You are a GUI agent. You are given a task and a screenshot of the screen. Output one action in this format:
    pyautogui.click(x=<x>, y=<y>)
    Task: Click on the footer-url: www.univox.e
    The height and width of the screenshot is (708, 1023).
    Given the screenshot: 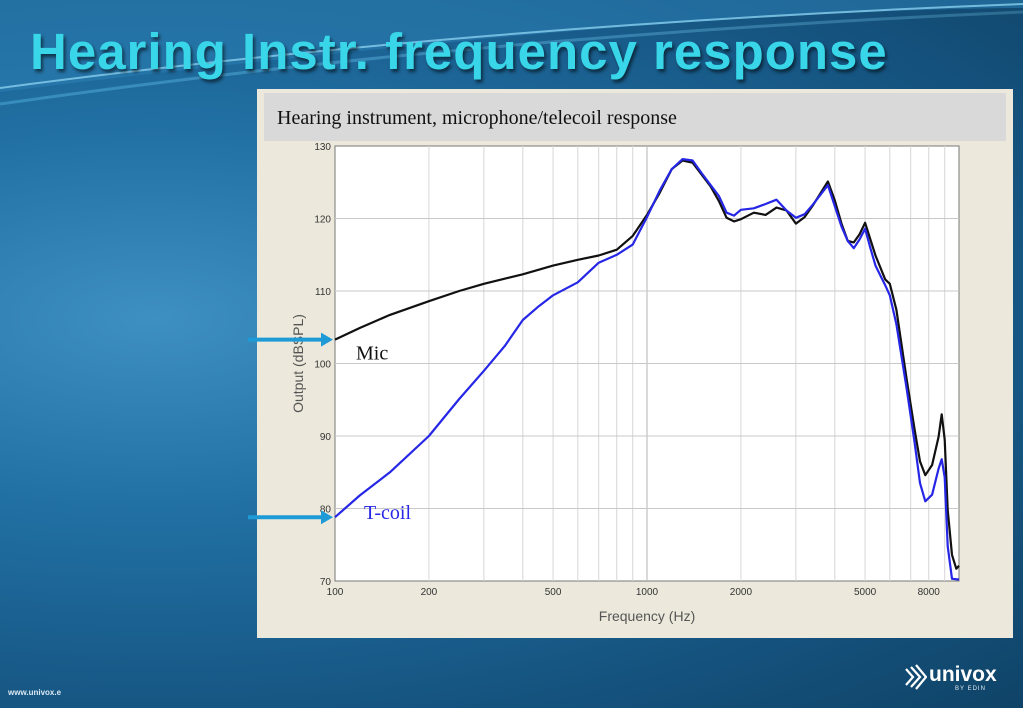 What is the action you would take?
    pyautogui.click(x=35, y=692)
    